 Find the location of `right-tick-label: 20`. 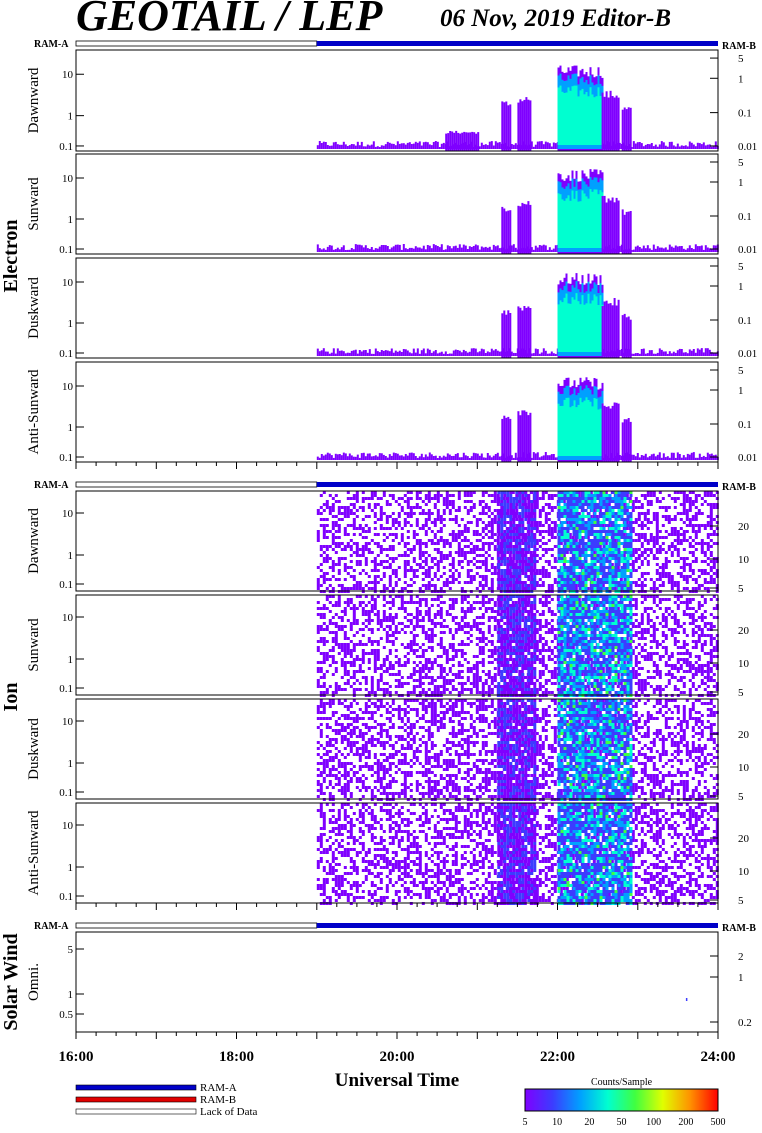

right-tick-label: 20 is located at coordinates (744, 527).